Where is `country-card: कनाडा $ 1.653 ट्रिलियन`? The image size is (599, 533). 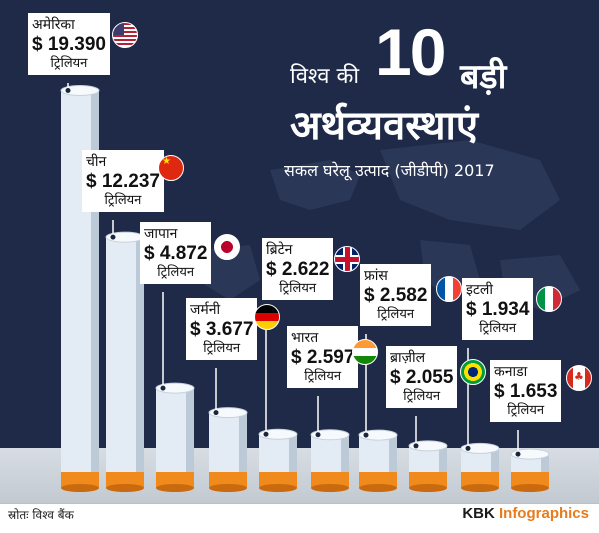 country-card: कनाडा $ 1.653 ट्रिलियन is located at coordinates (526, 391).